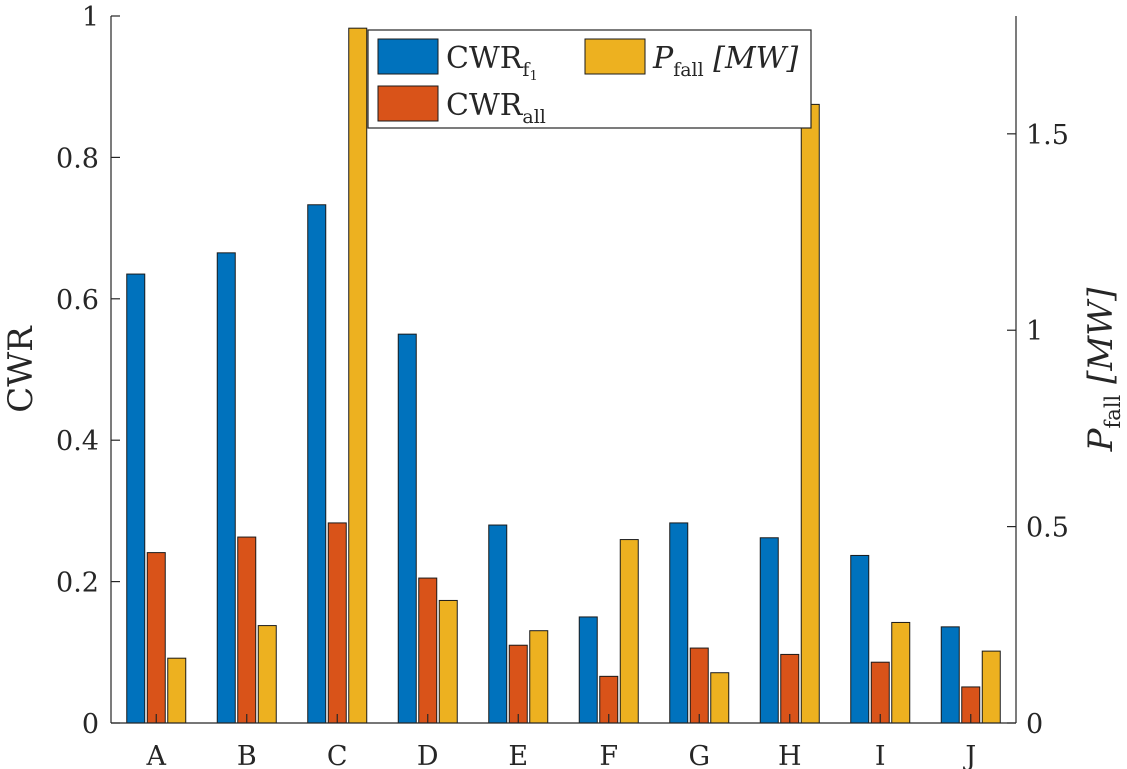 Image resolution: width=1127 pixels, height=769 pixels. Describe the element at coordinates (860, 639) in the screenshot. I see `bar-cwr-f1-i` at that location.